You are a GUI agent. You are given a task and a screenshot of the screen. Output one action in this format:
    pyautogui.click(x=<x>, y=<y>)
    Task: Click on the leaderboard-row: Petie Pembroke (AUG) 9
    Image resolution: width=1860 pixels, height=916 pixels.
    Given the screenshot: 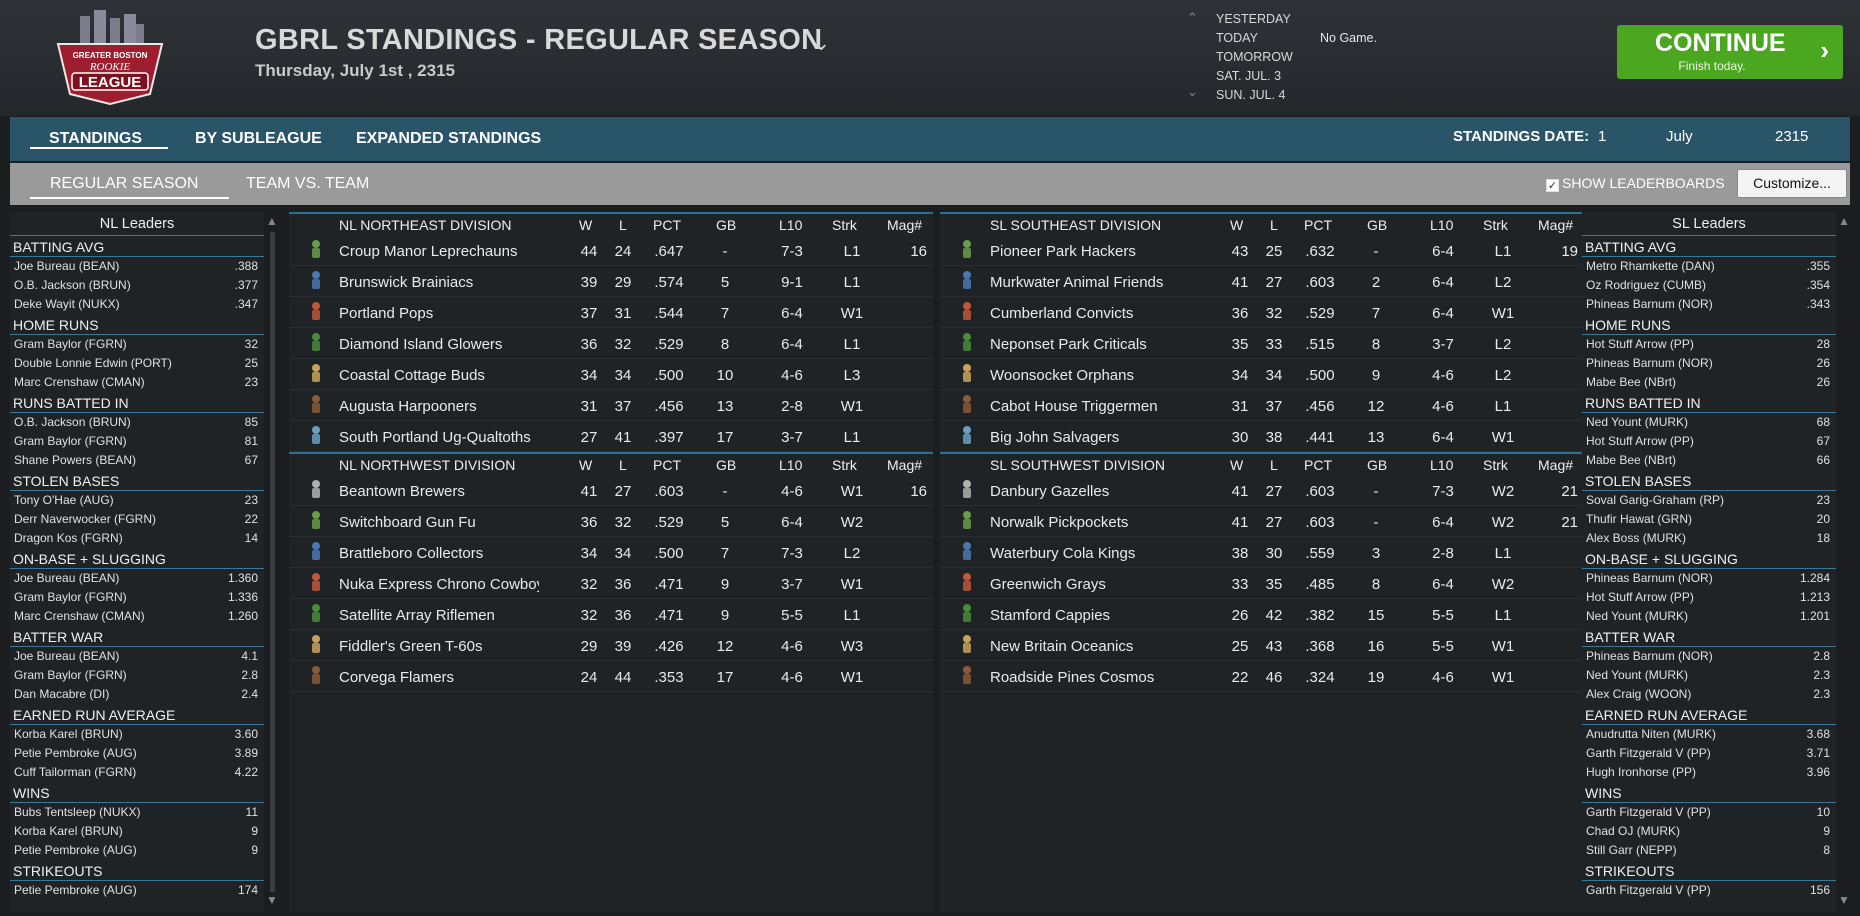 What is the action you would take?
    pyautogui.click(x=137, y=850)
    